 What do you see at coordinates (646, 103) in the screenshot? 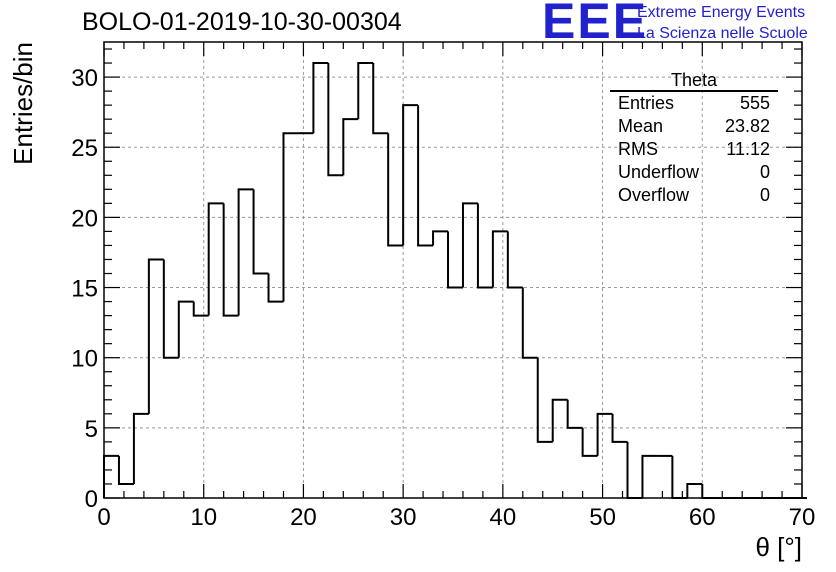
I see `stats-label: Entries` at bounding box center [646, 103].